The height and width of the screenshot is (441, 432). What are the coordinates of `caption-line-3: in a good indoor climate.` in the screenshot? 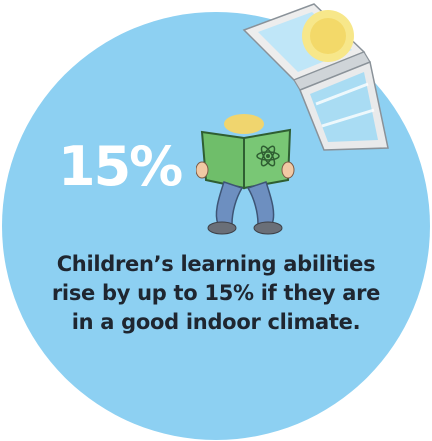 It's located at (216, 322).